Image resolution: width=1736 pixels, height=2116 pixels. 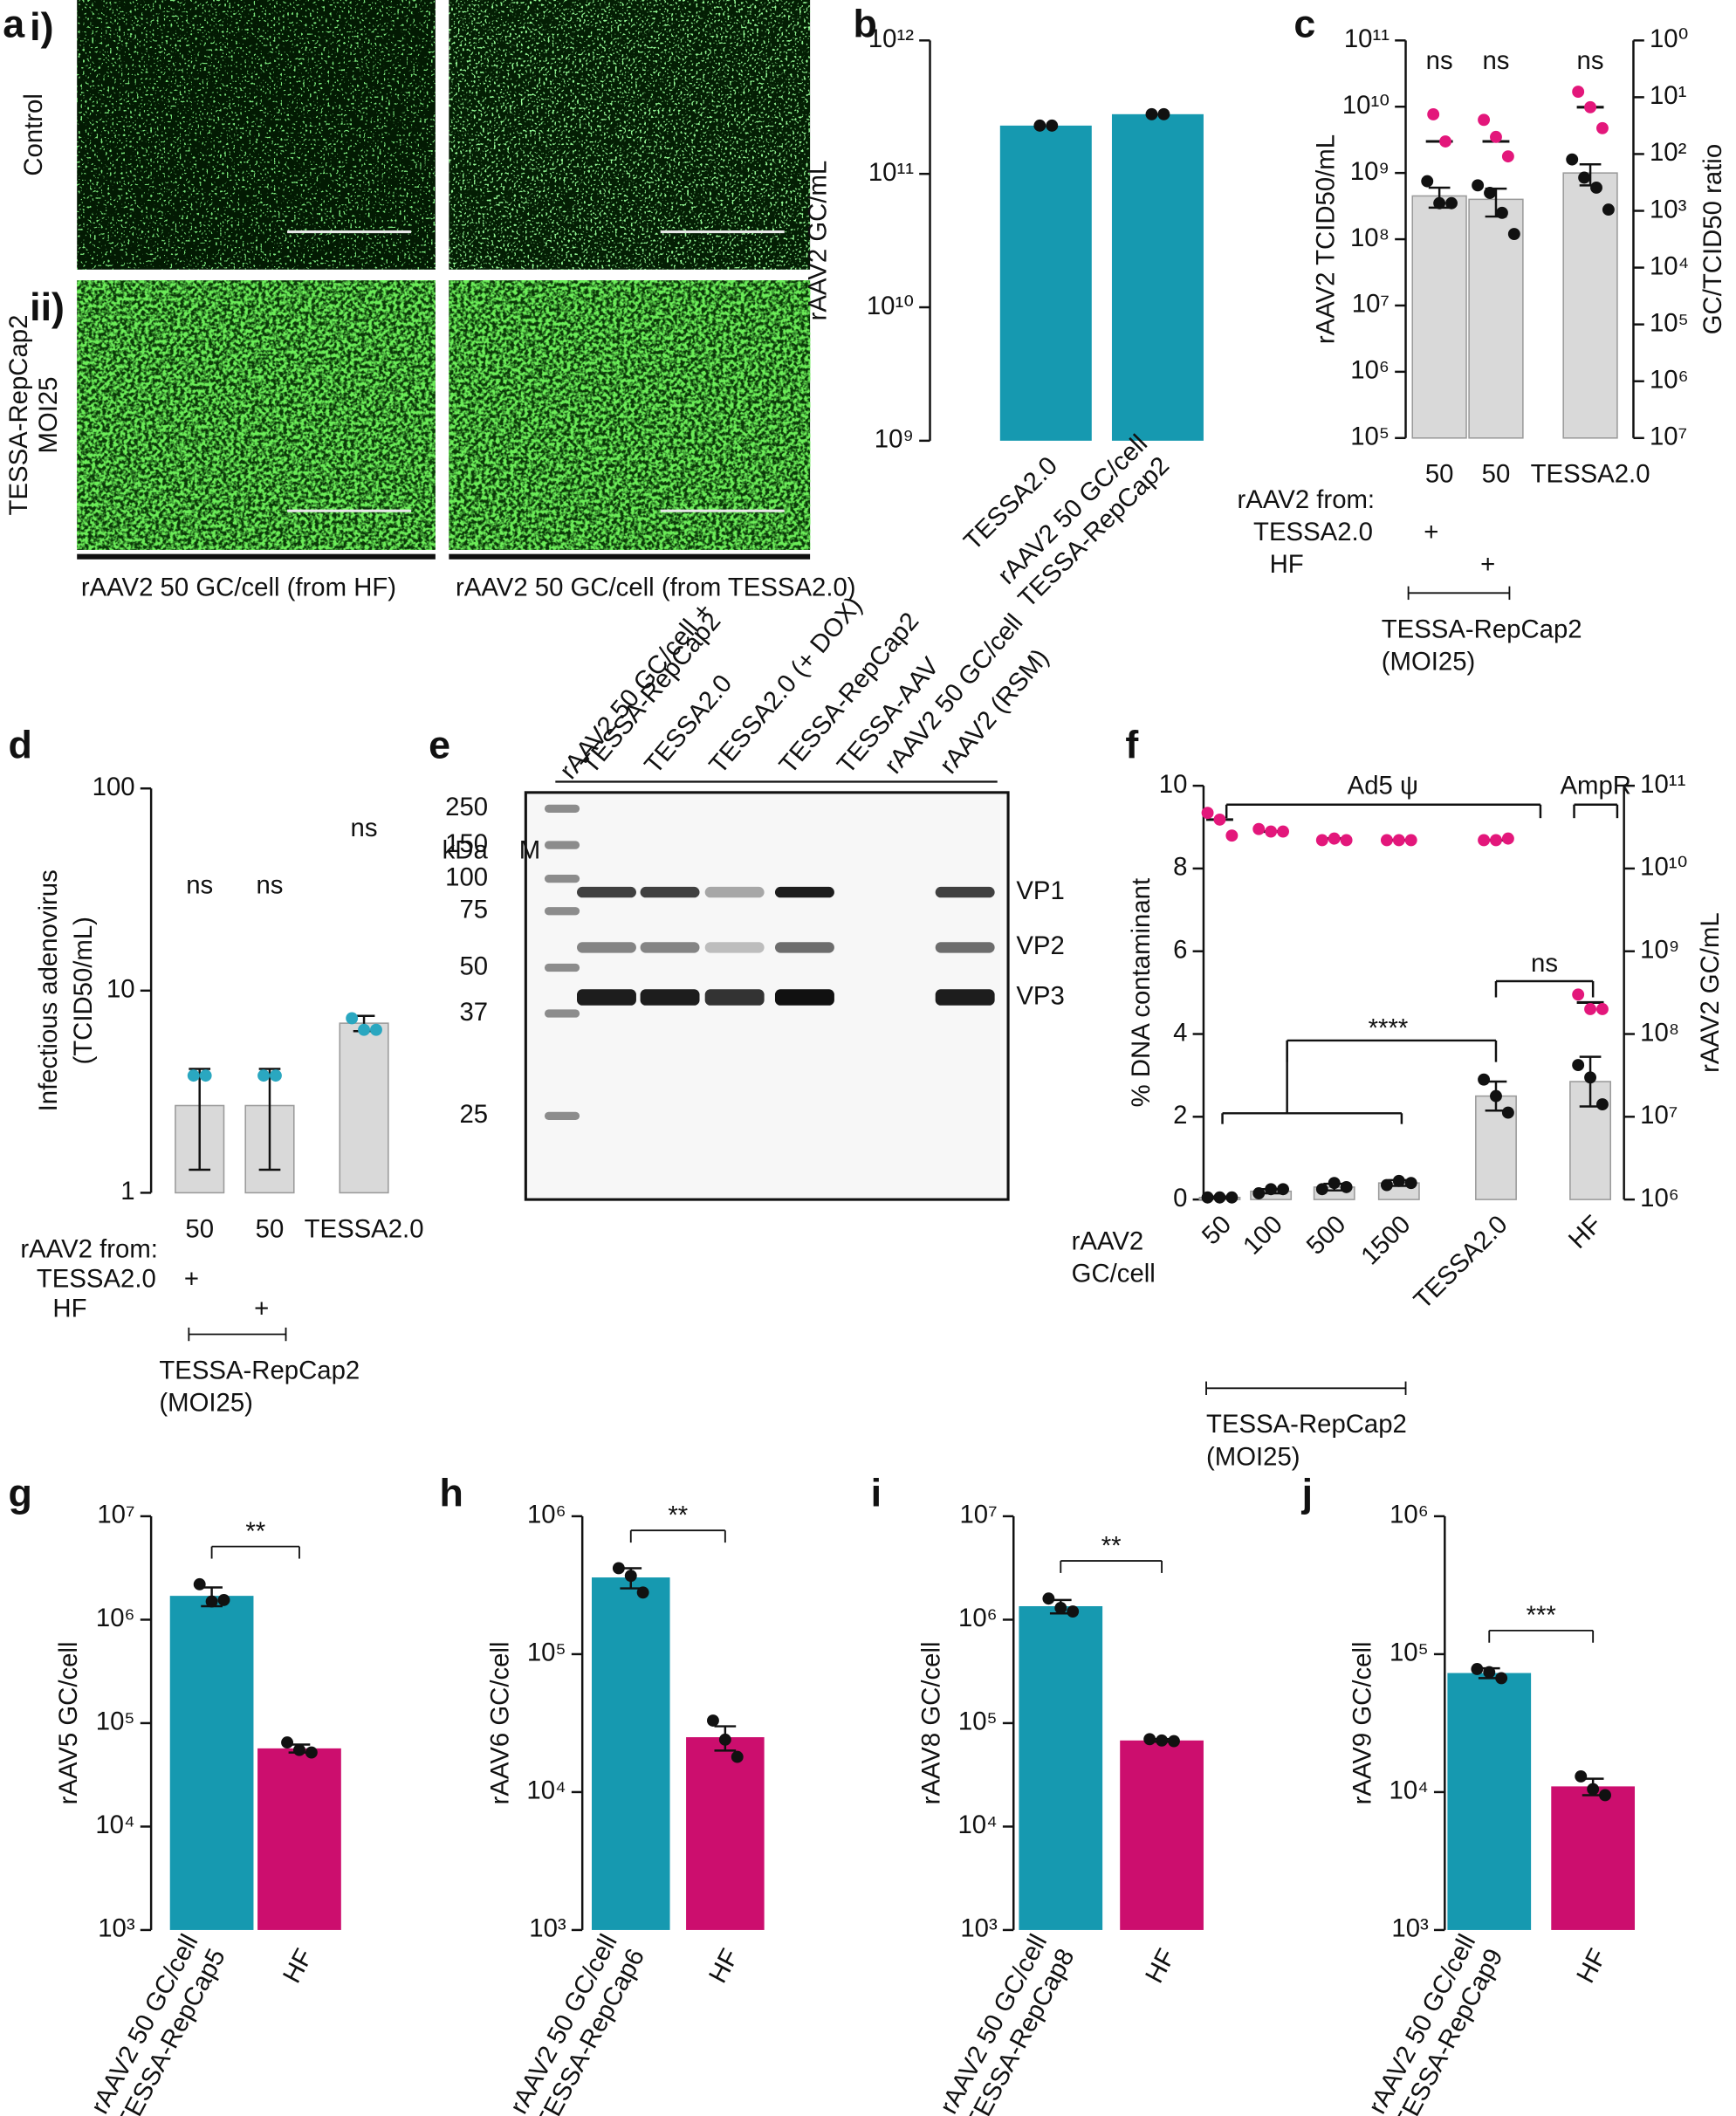 I want to click on panel-letter: j, so click(x=1307, y=1493).